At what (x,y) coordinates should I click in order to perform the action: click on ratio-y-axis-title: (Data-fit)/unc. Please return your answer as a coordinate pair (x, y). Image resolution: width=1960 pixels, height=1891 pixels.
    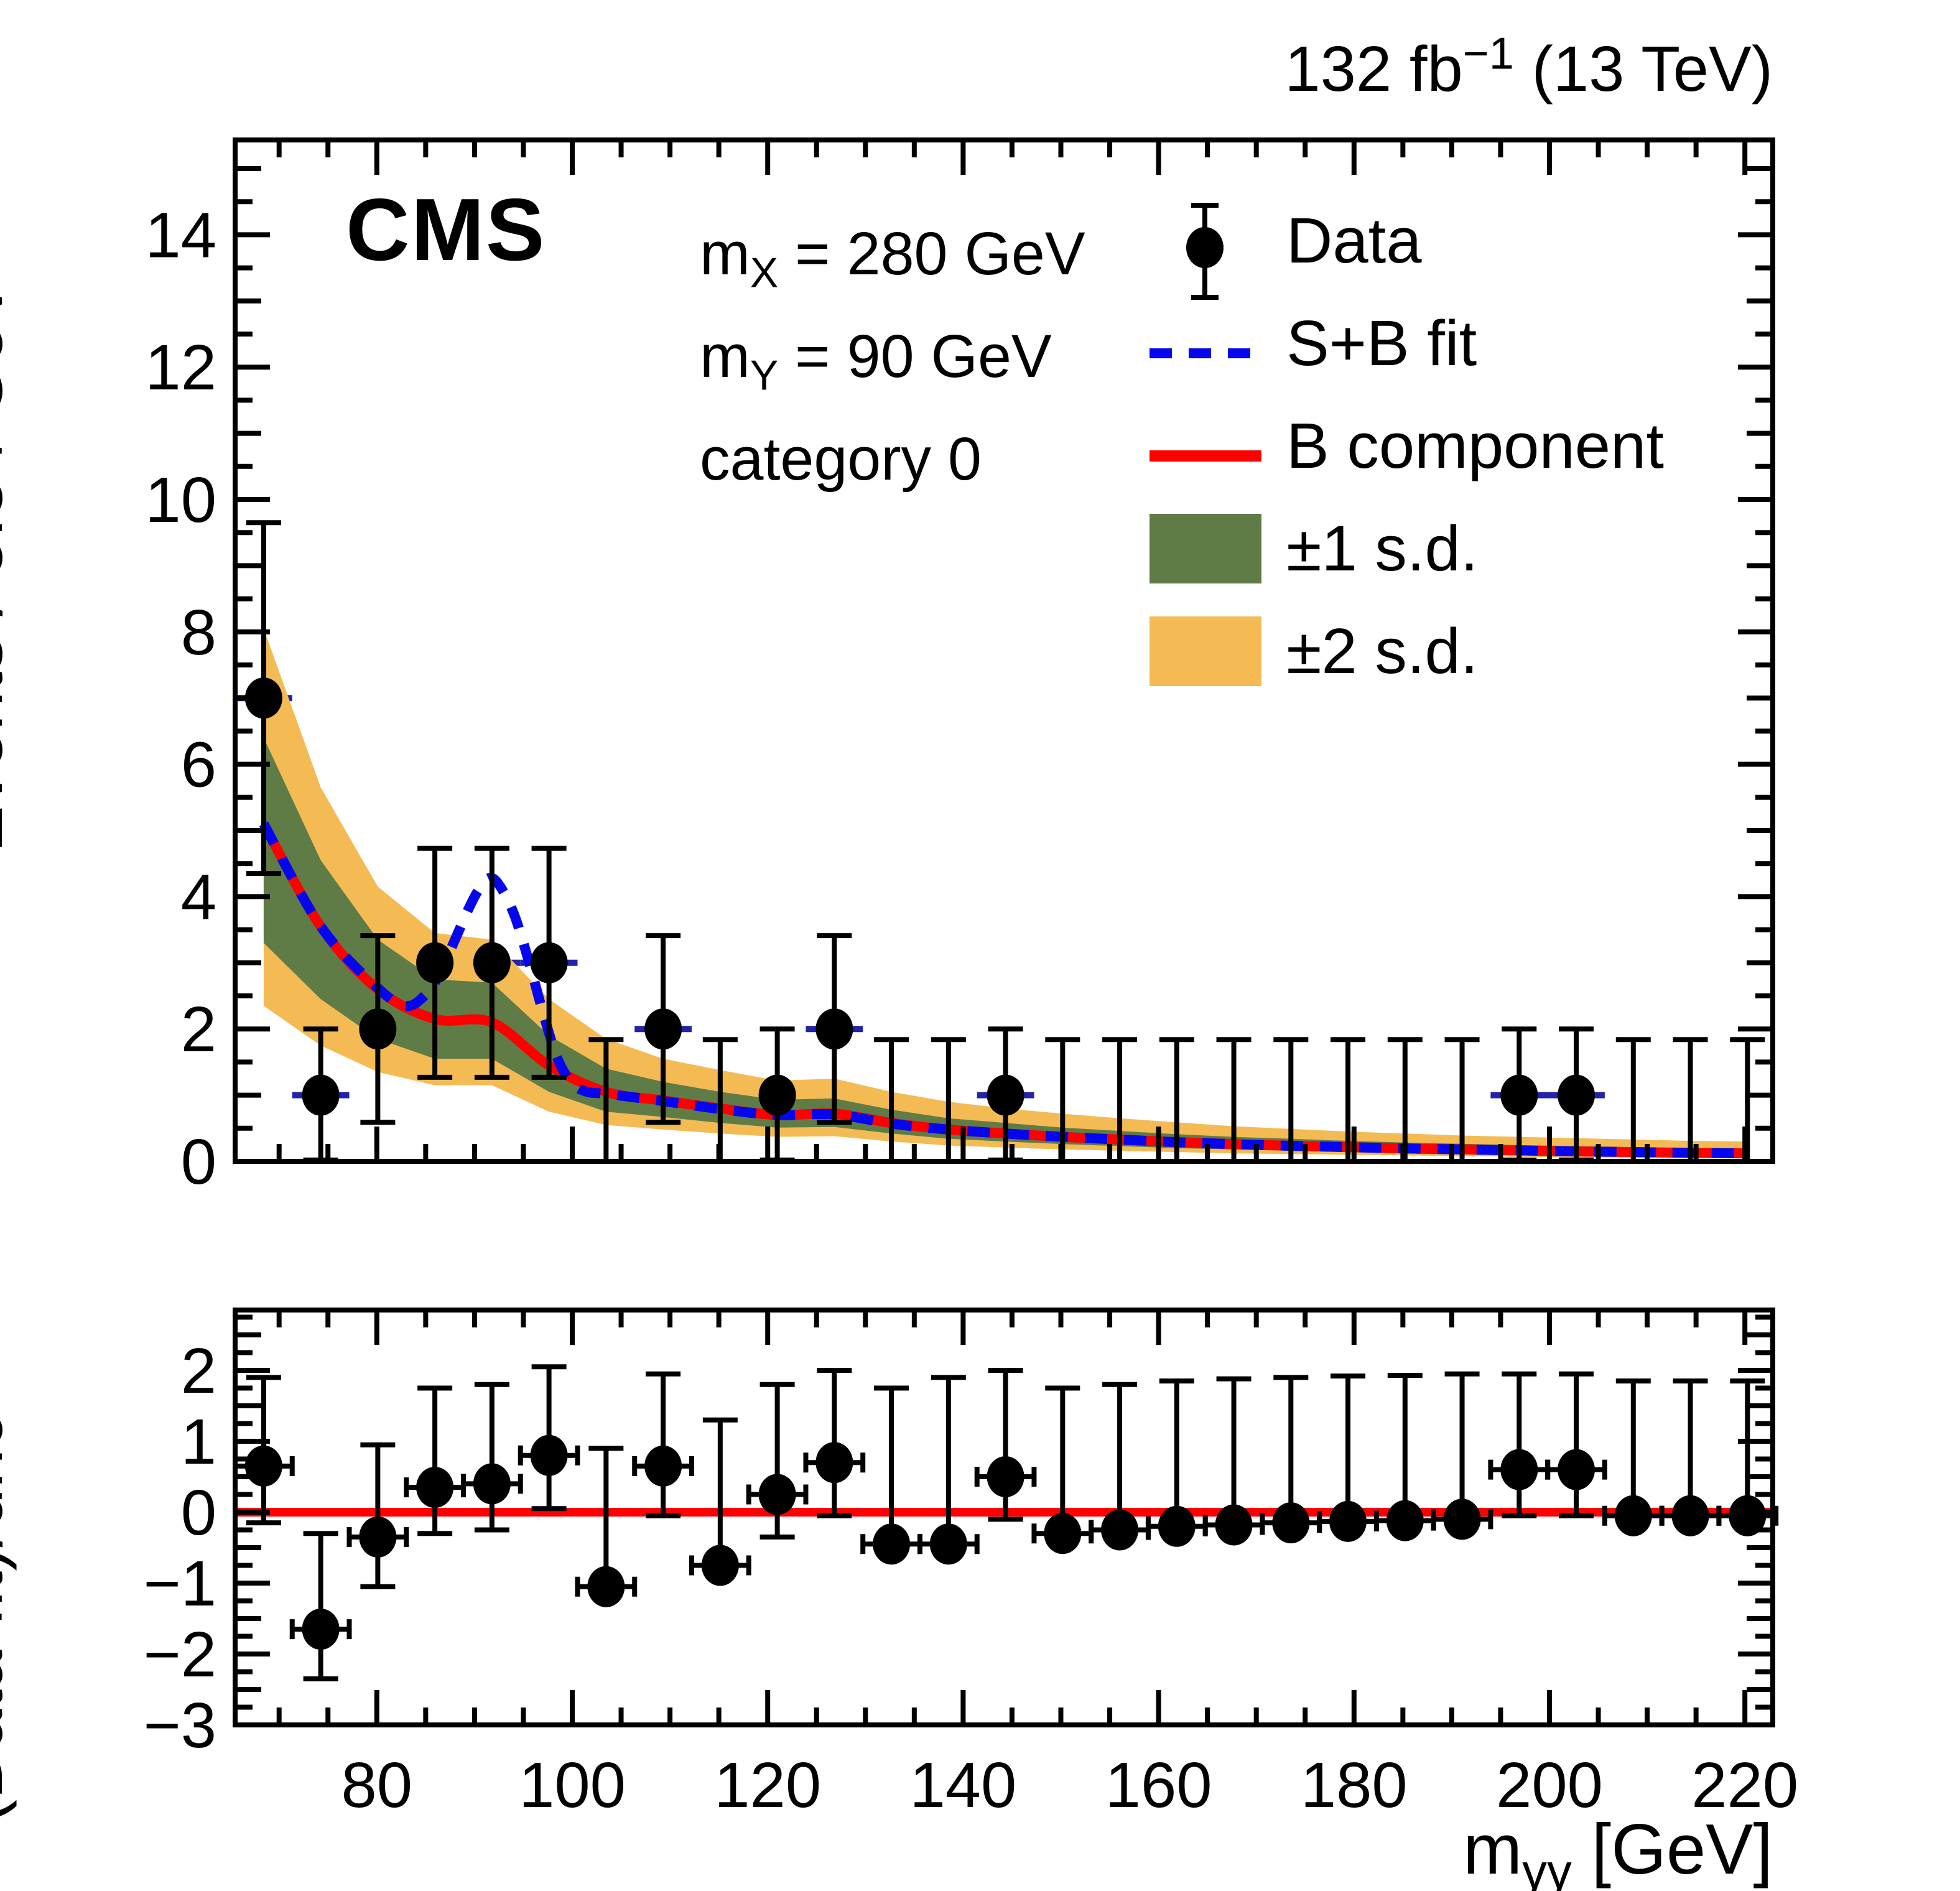
    Looking at the image, I should click on (8, 1618).